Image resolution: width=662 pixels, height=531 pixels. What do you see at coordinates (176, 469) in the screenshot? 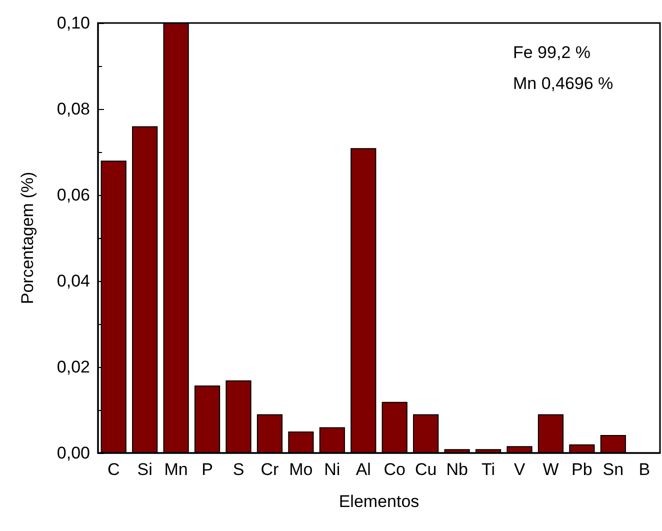
I see `x-tick-label: Mn` at bounding box center [176, 469].